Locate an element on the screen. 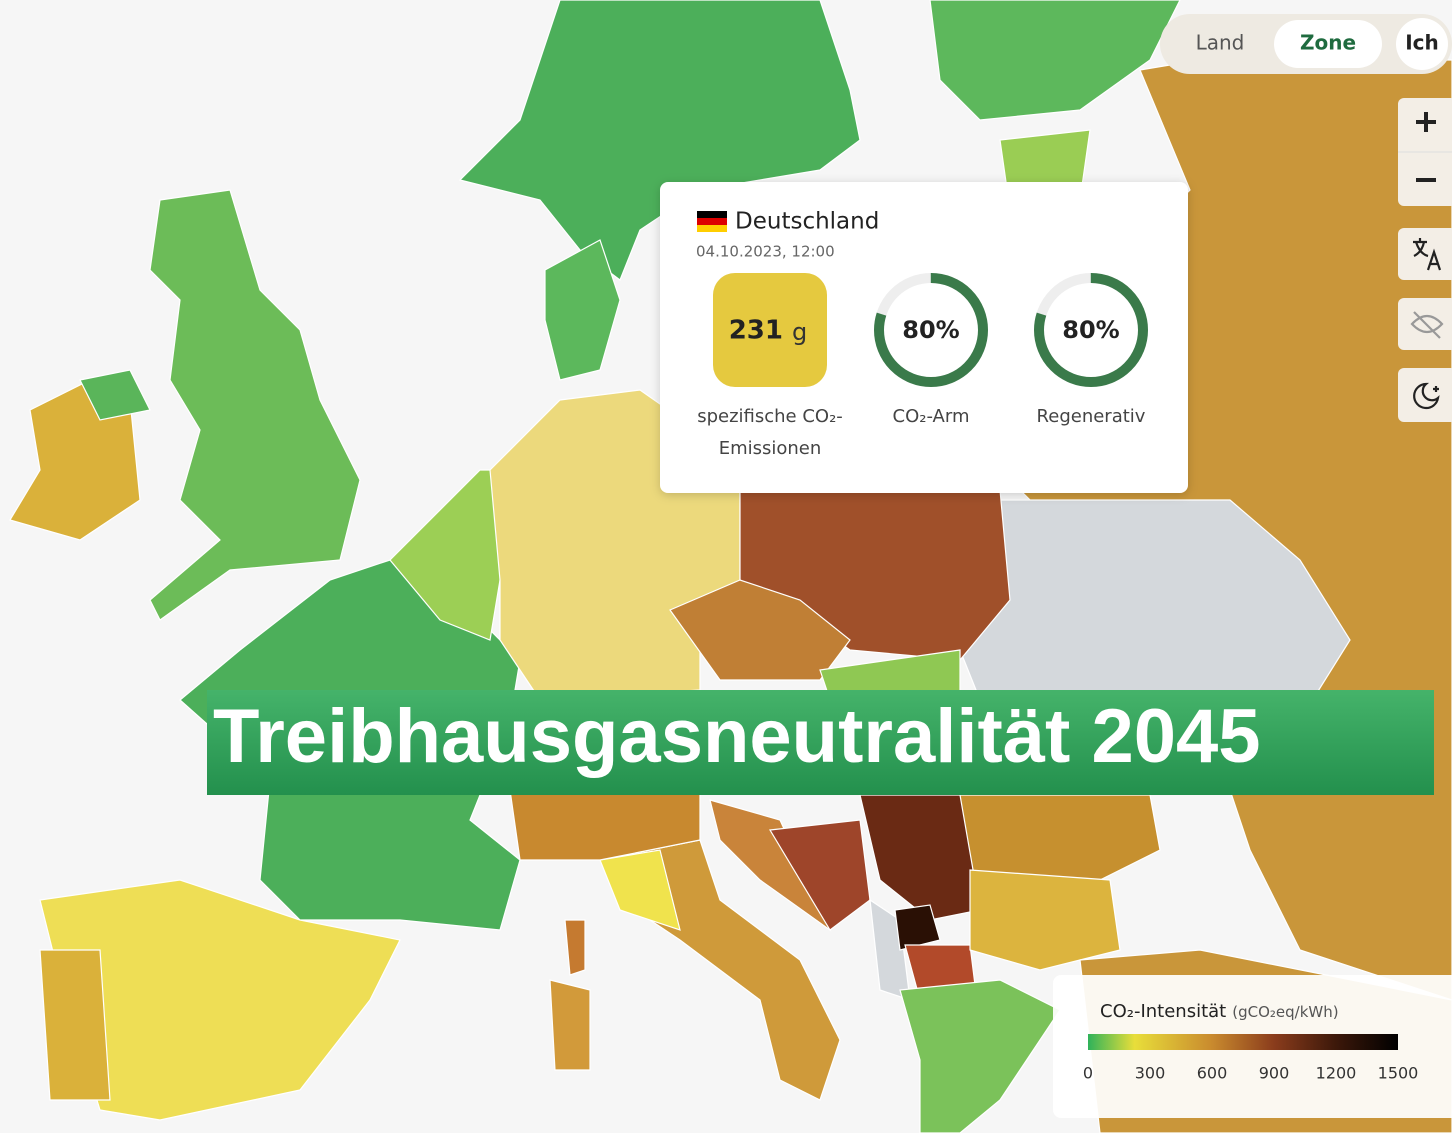  tooltip-card is located at coordinates (924, 337).